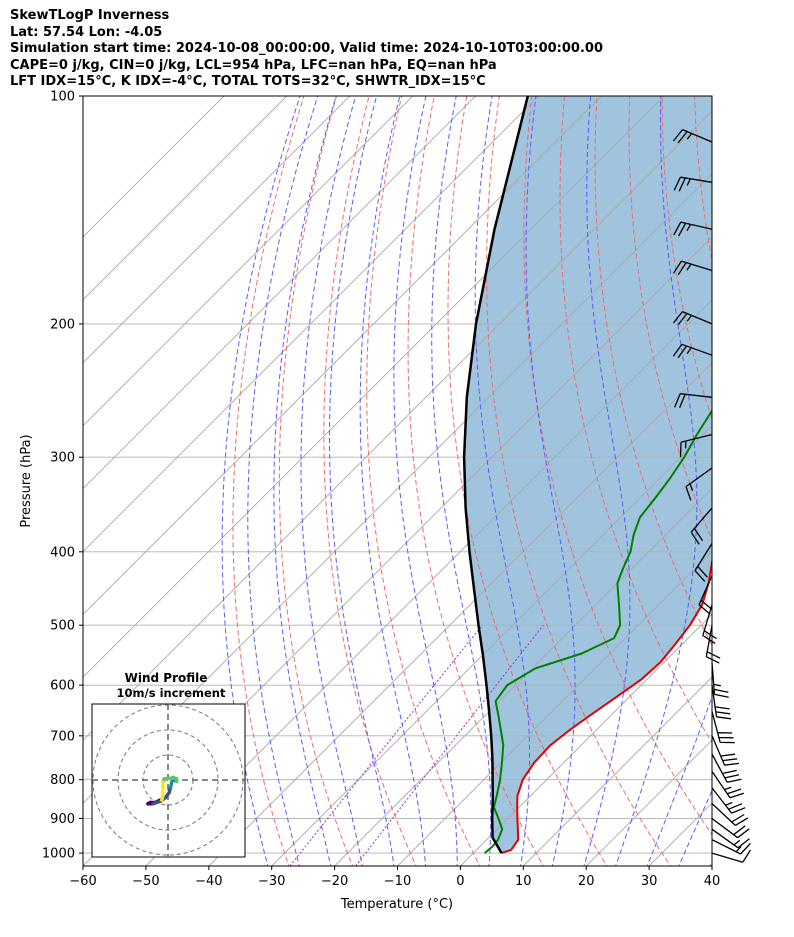 The width and height of the screenshot is (794, 937). Describe the element at coordinates (586, 881) in the screenshot. I see `x-tick-label: 20` at that location.